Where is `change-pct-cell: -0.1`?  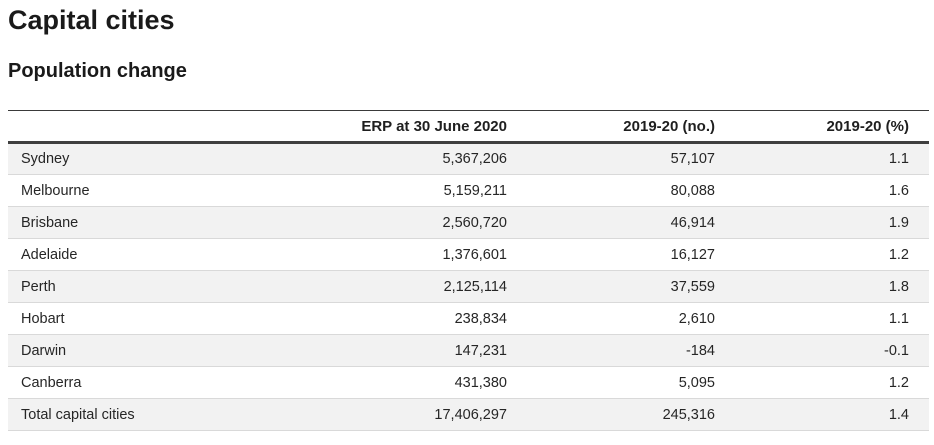 change-pct-cell: -0.1 is located at coordinates (896, 350).